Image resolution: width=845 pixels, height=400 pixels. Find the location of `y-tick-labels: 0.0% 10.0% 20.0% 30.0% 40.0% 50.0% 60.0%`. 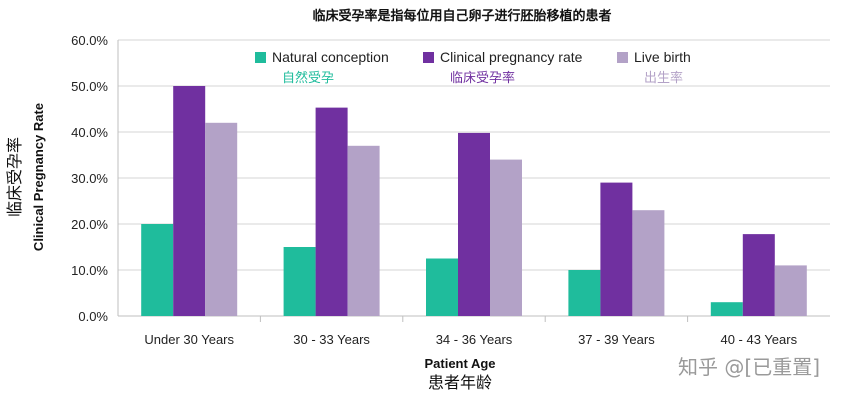

y-tick-labels: 0.0% 10.0% 20.0% 30.0% 40.0% 50.0% 60.0% is located at coordinates (89, 178).